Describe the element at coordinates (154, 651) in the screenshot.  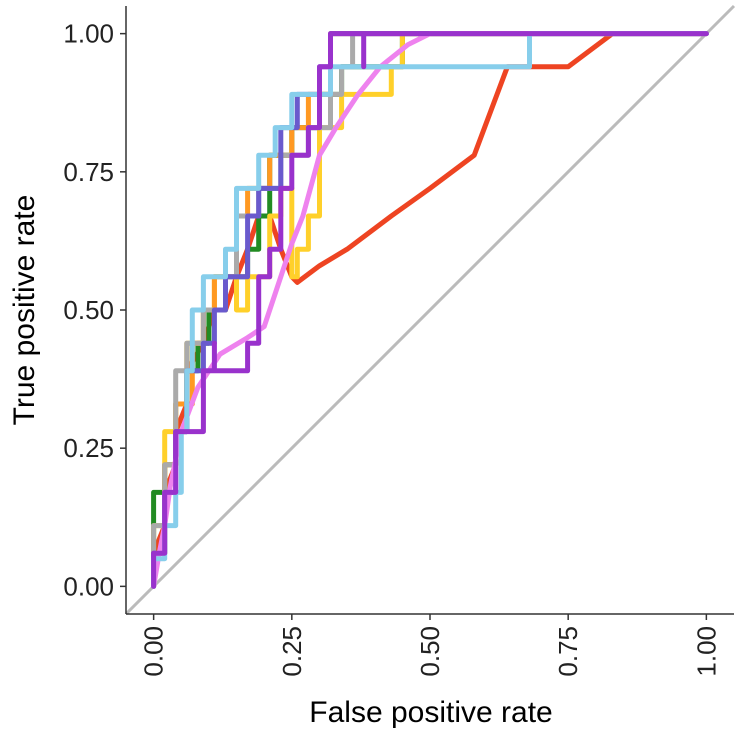
I see `x-tick-label: 0.00` at that location.